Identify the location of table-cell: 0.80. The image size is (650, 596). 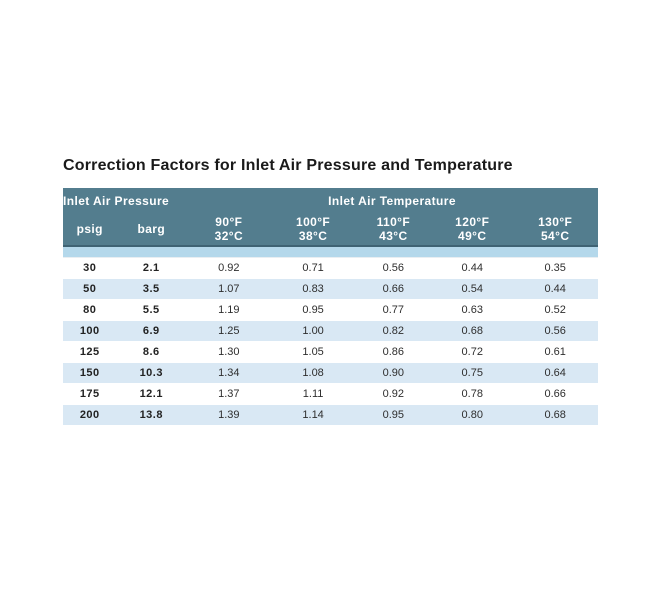
(472, 414).